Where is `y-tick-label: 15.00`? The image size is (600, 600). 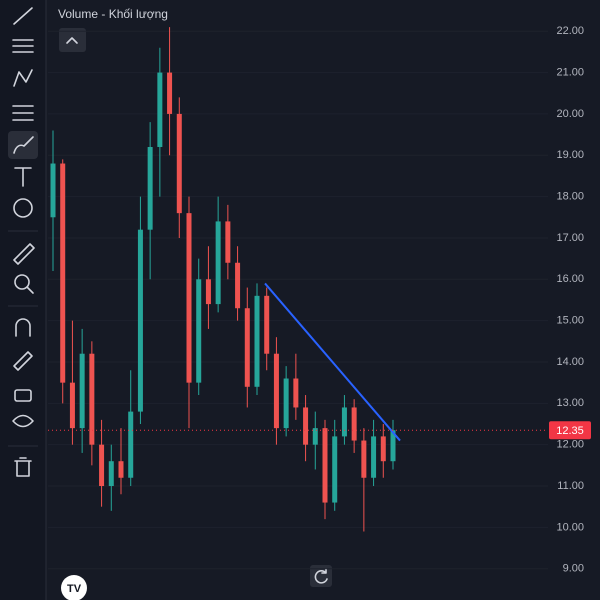 y-tick-label: 15.00 is located at coordinates (570, 321).